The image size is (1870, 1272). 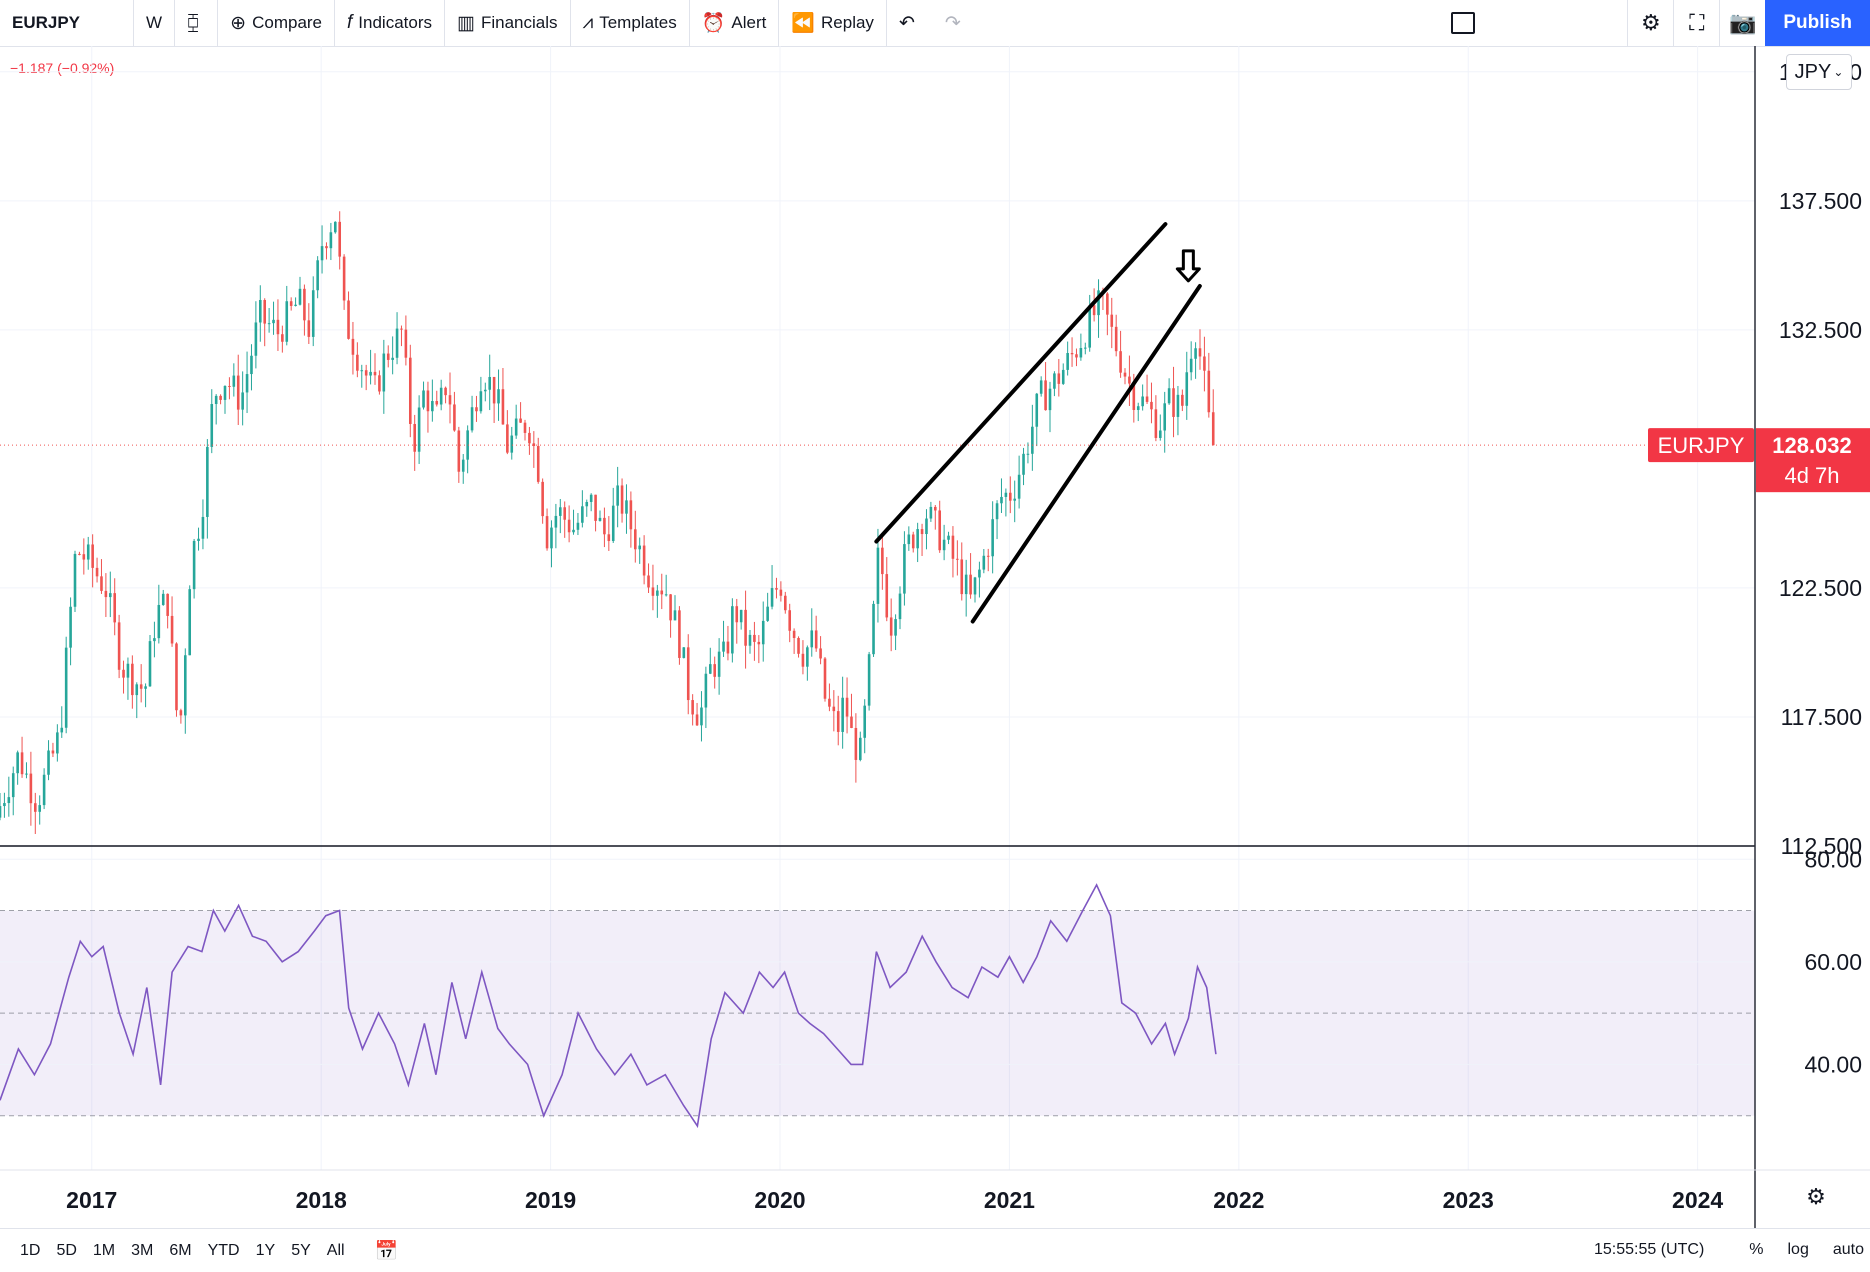 I want to click on trend-lines, so click(x=1038, y=423).